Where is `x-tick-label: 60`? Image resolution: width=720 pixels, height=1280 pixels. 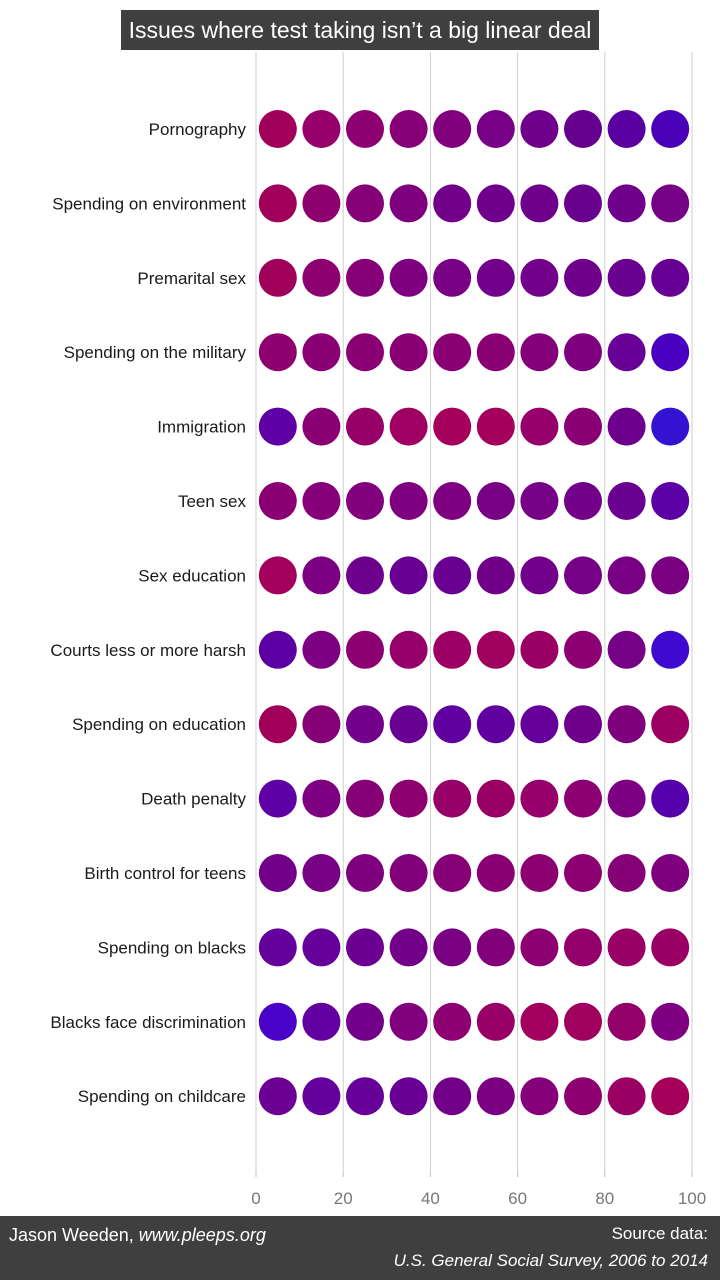 x-tick-label: 60 is located at coordinates (517, 1198).